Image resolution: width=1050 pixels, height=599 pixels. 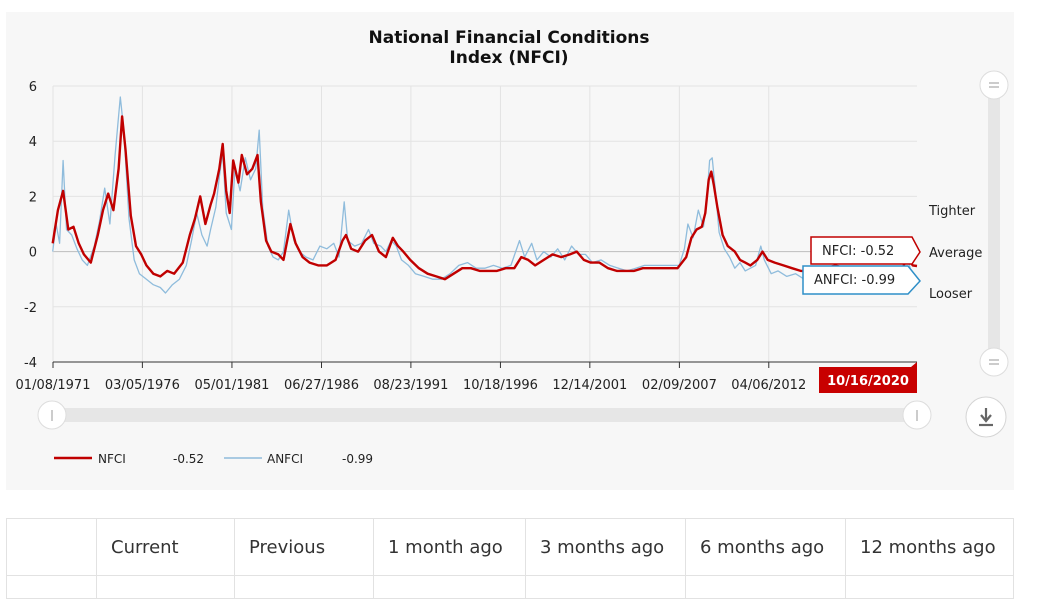 I want to click on chart-title-line-2: Index (NFCI), so click(x=508, y=58).